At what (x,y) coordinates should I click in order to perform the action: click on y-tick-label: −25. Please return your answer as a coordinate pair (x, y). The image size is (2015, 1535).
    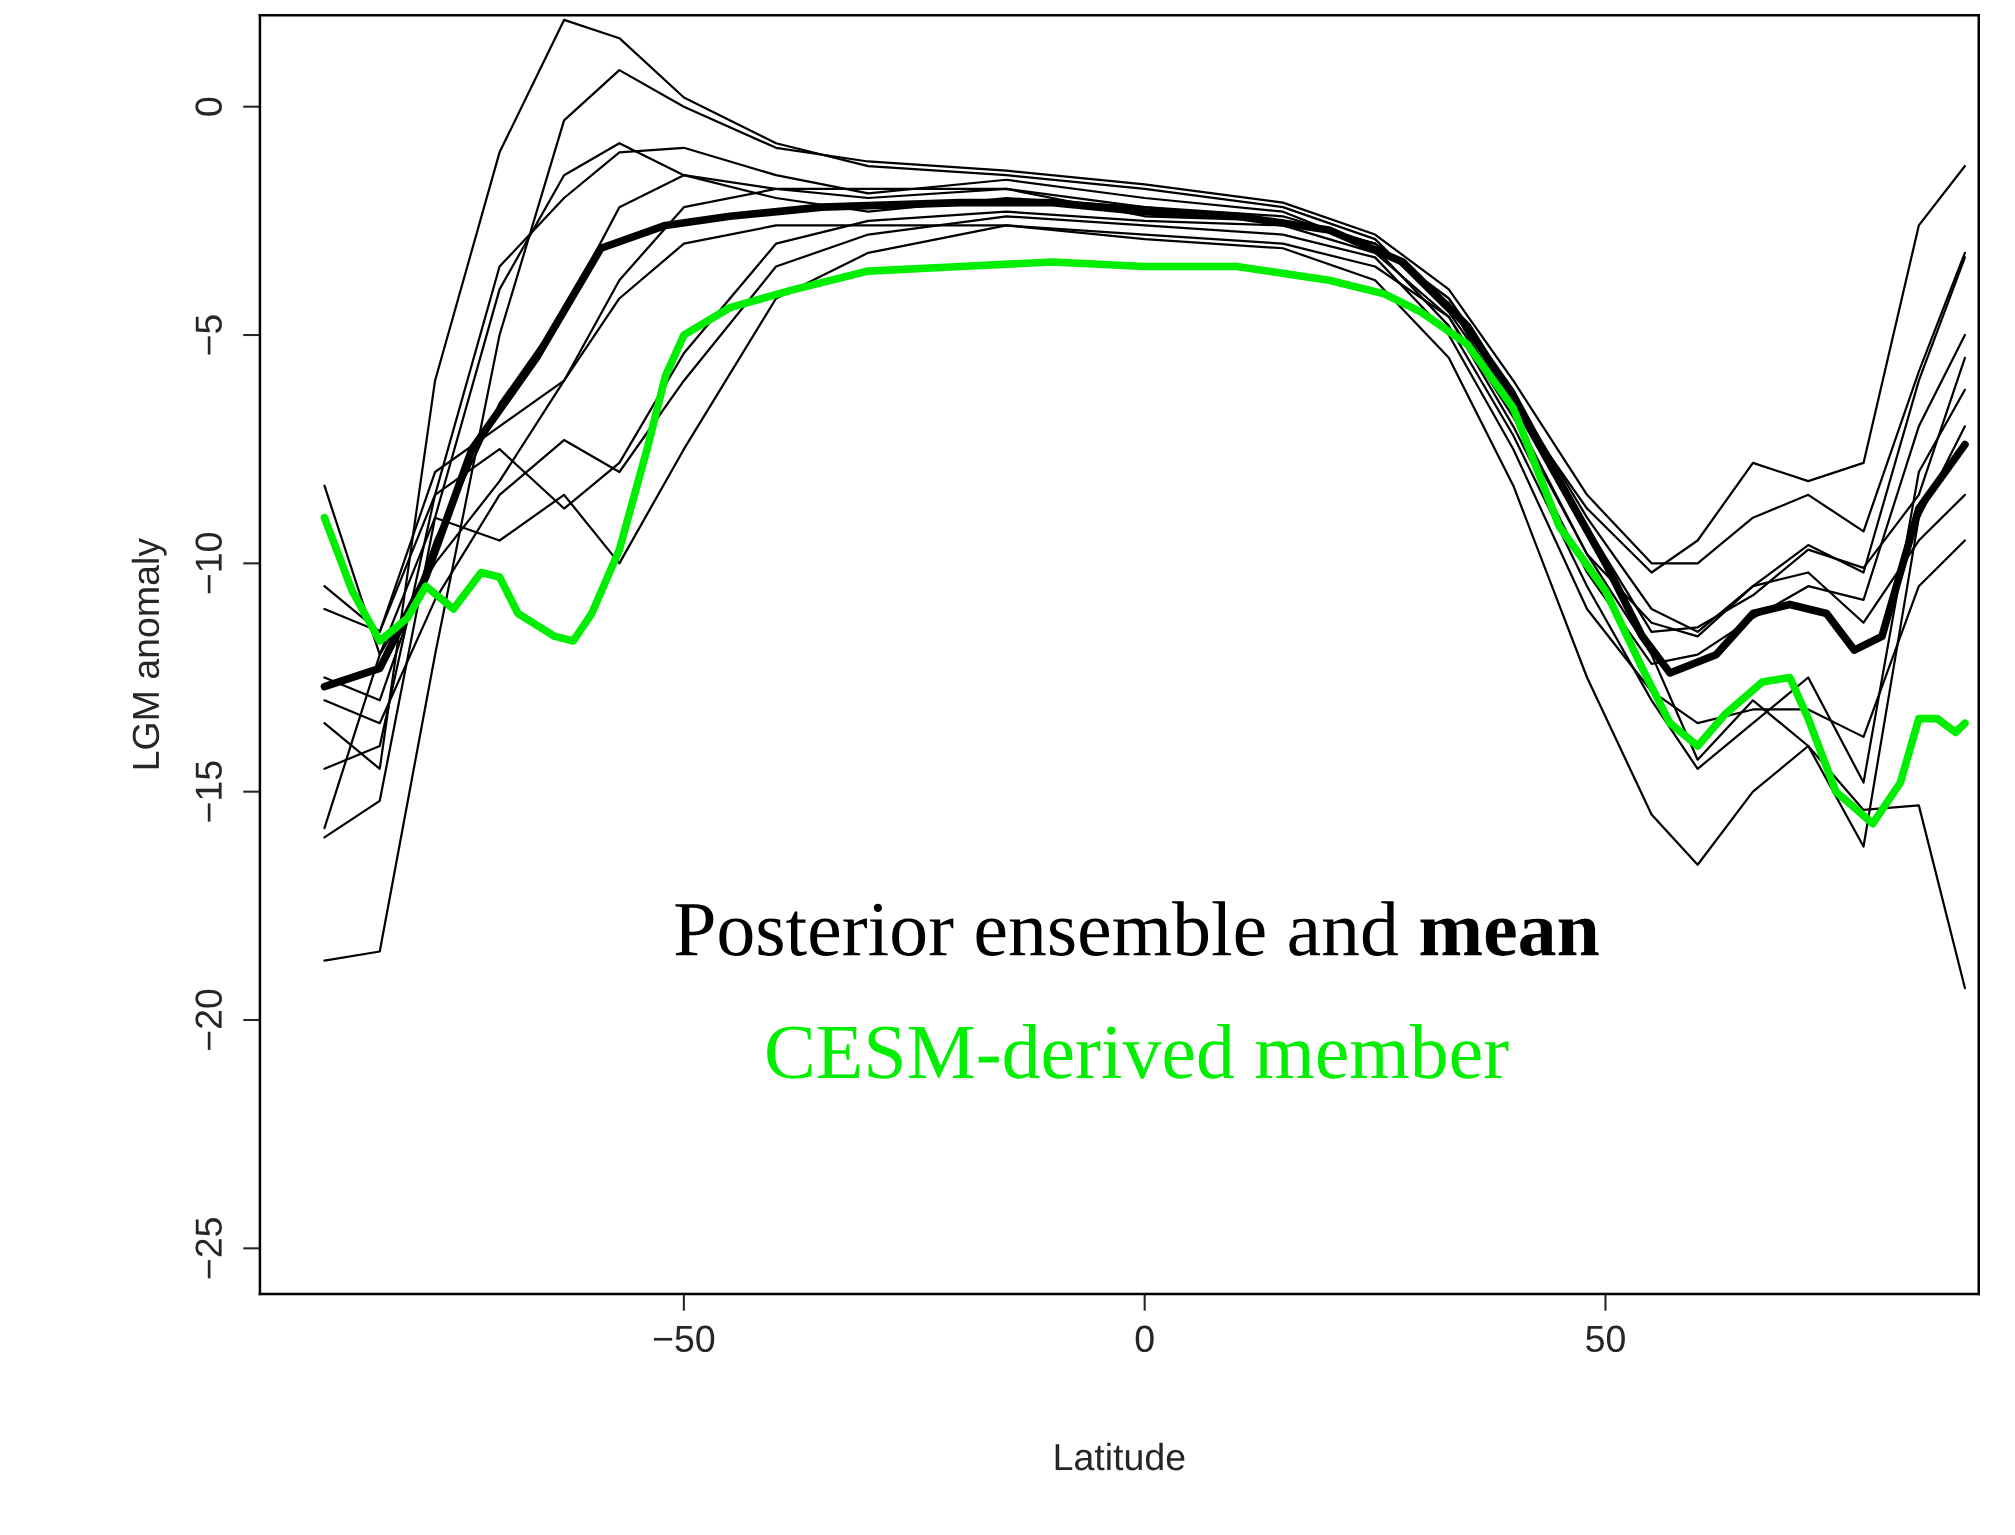
    Looking at the image, I should click on (208, 1248).